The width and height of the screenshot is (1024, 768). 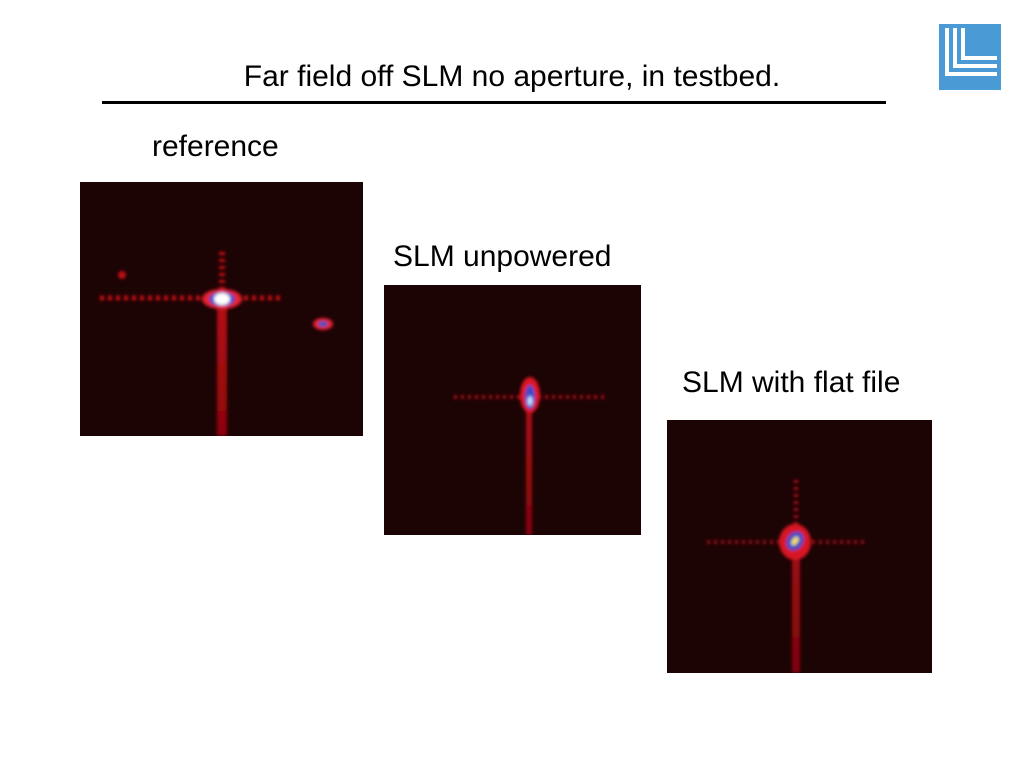 I want to click on title-rule, so click(x=494, y=102).